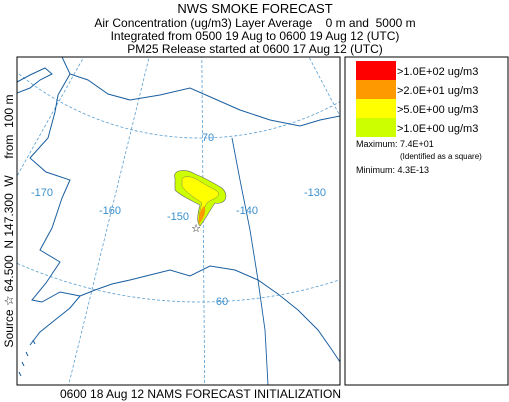 This screenshot has width=509, height=402. I want to click on longitude-label: -160, so click(110, 211).